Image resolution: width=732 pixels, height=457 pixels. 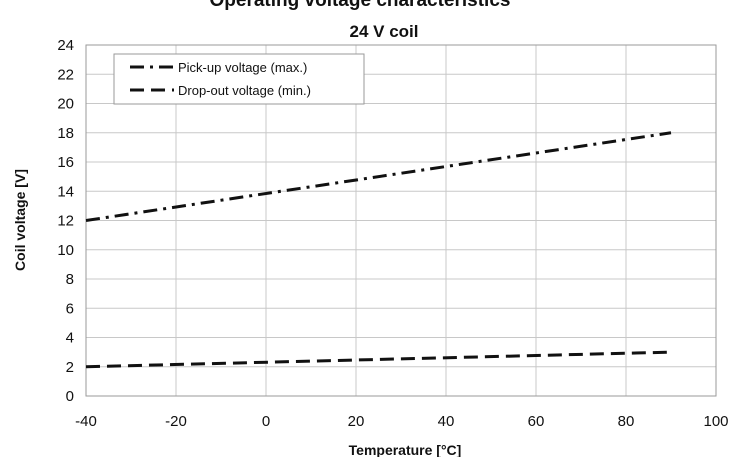 What do you see at coordinates (86, 421) in the screenshot?
I see `x-tick-label: -40` at bounding box center [86, 421].